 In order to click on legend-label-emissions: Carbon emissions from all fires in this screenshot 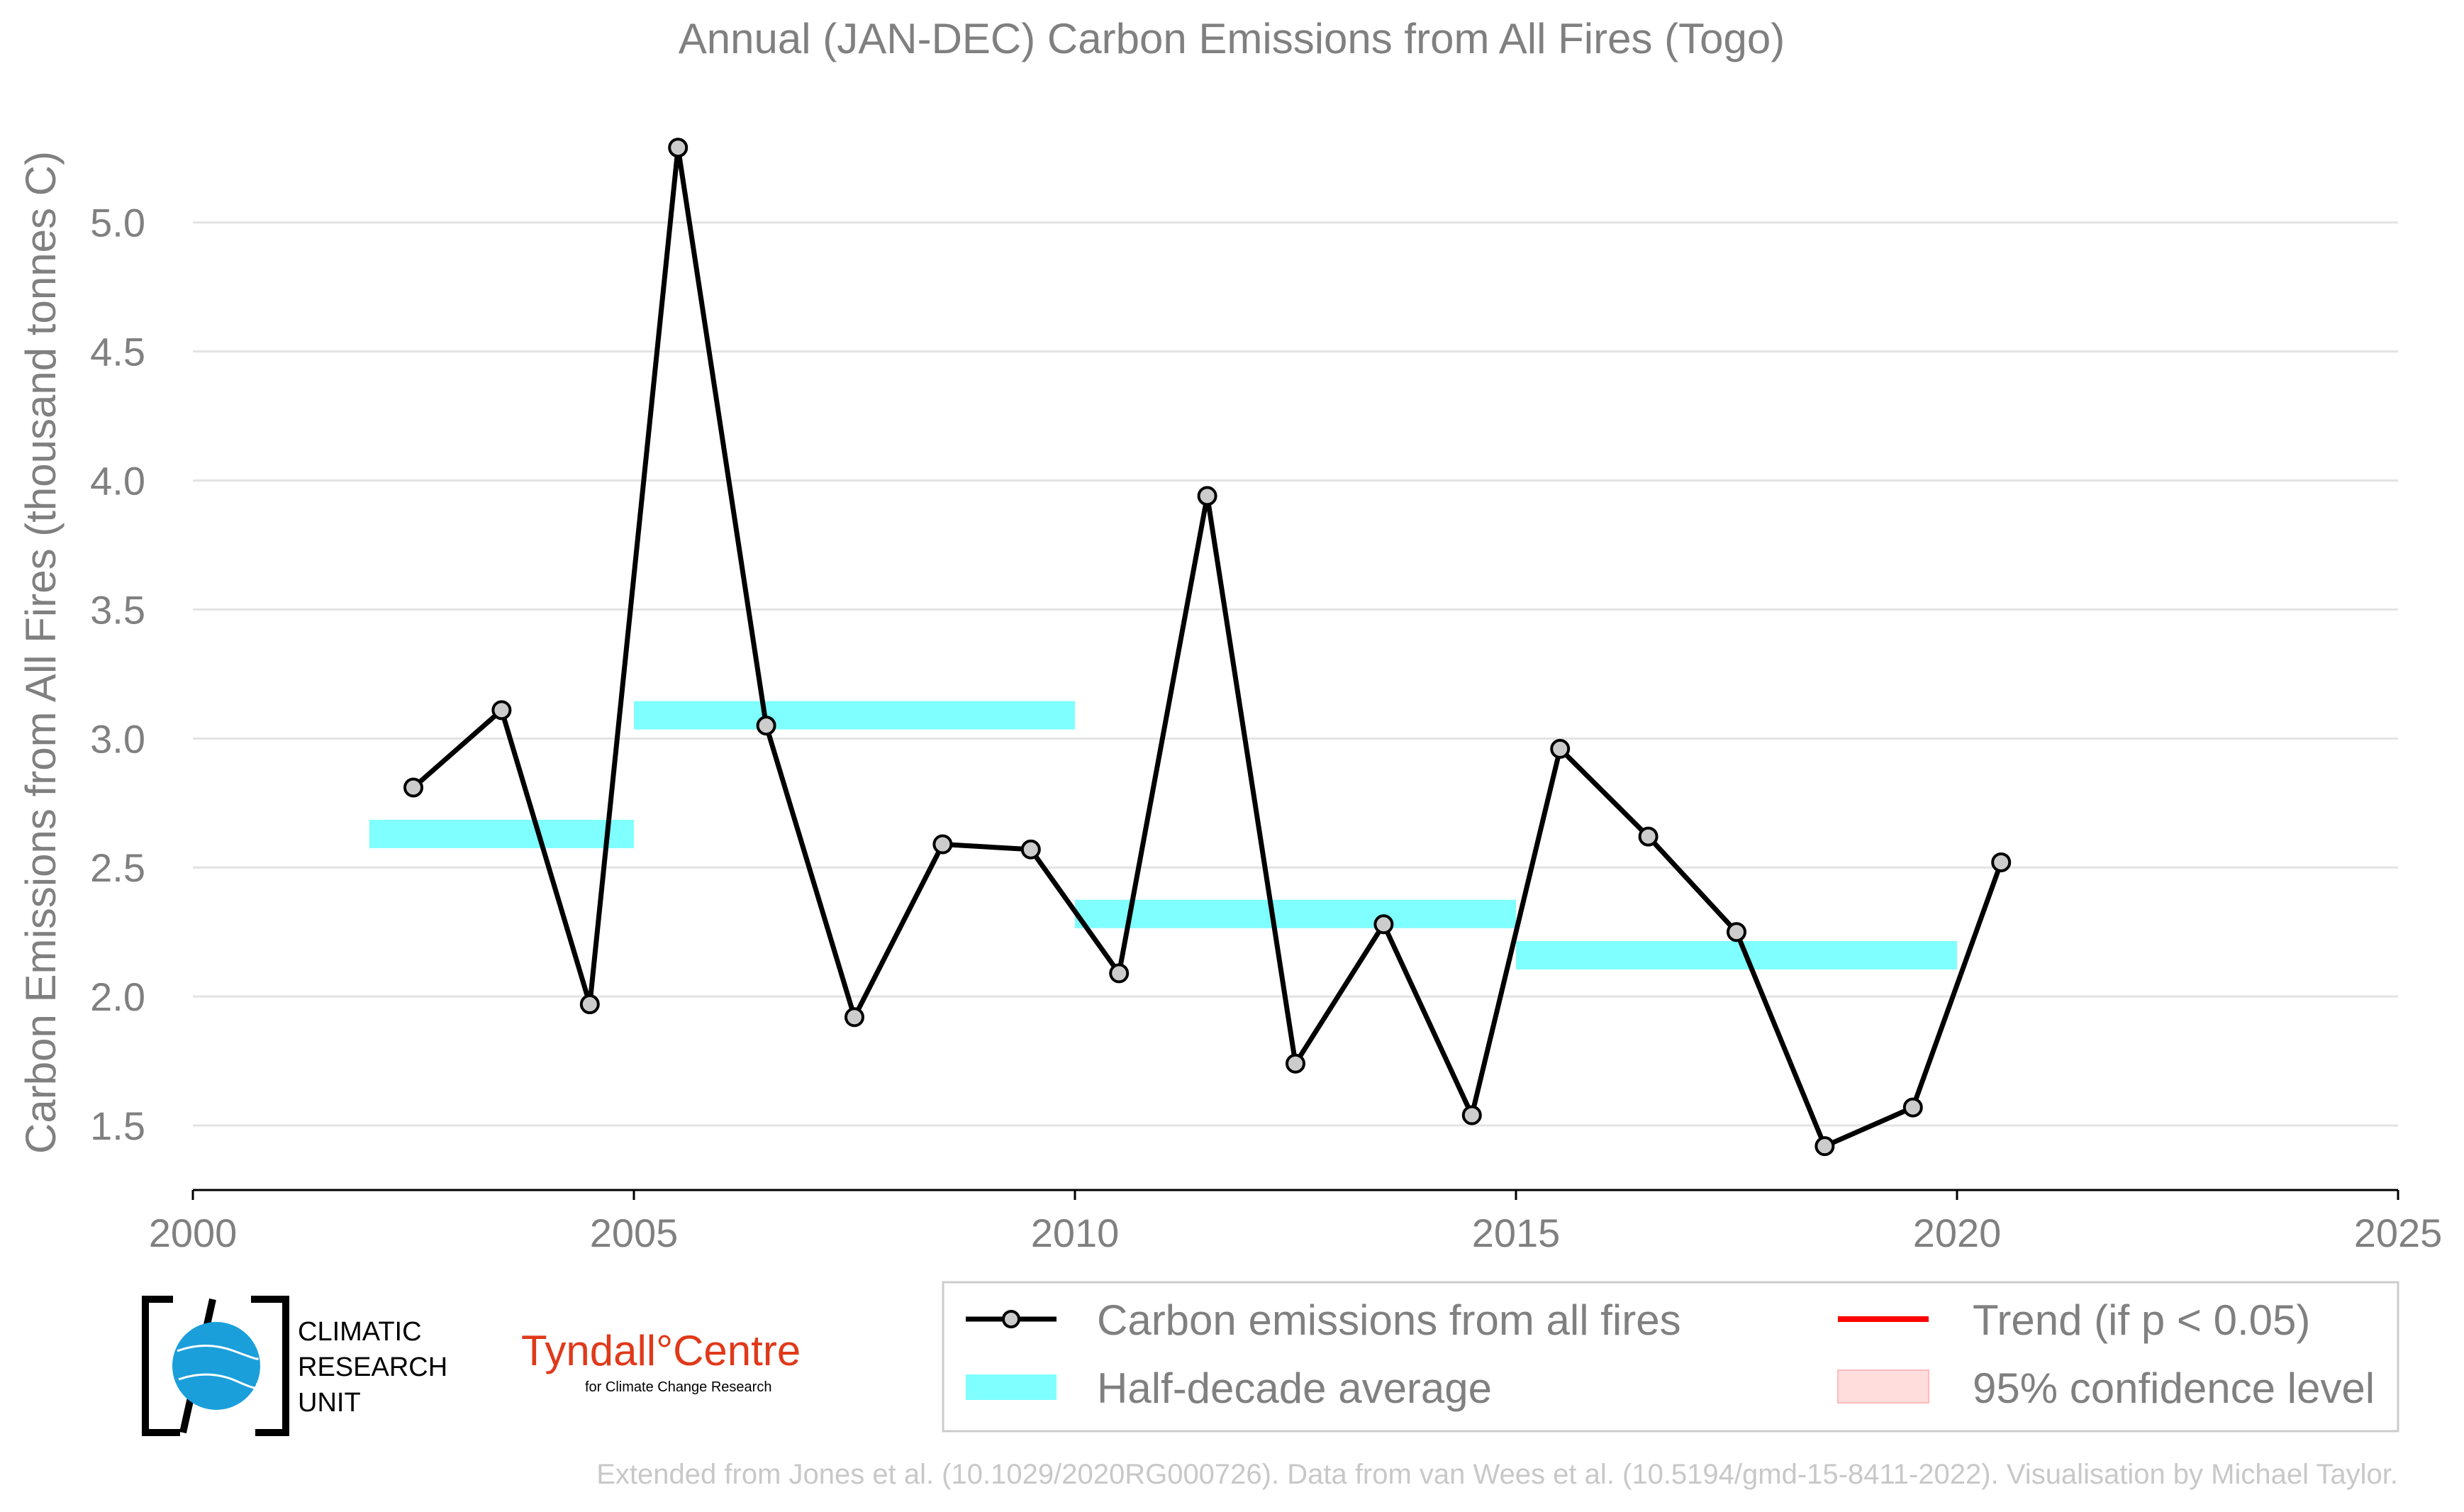, I will do `click(1389, 1320)`.